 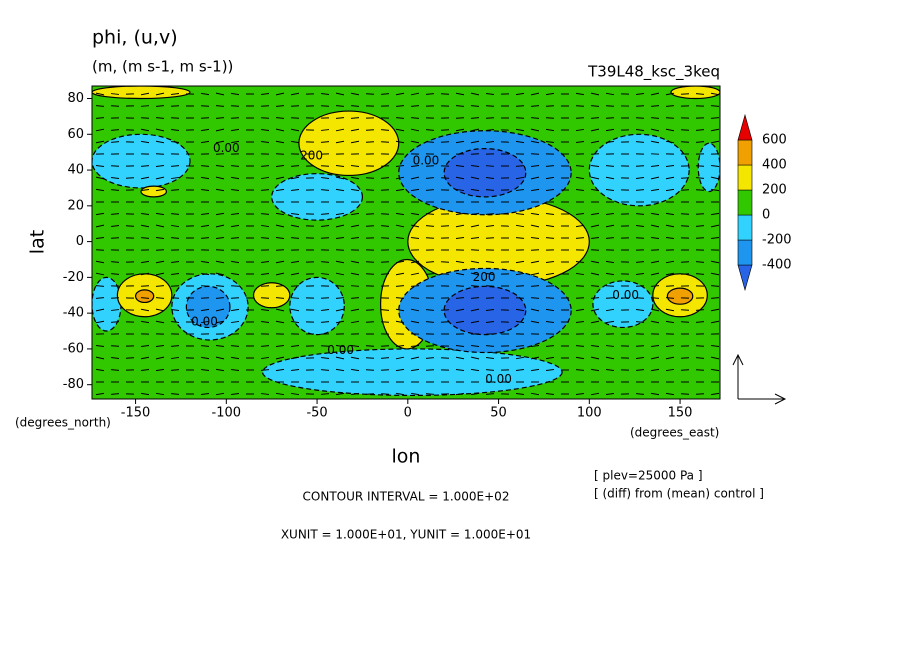 What do you see at coordinates (777, 240) in the screenshot?
I see `colorbar-label: -200` at bounding box center [777, 240].